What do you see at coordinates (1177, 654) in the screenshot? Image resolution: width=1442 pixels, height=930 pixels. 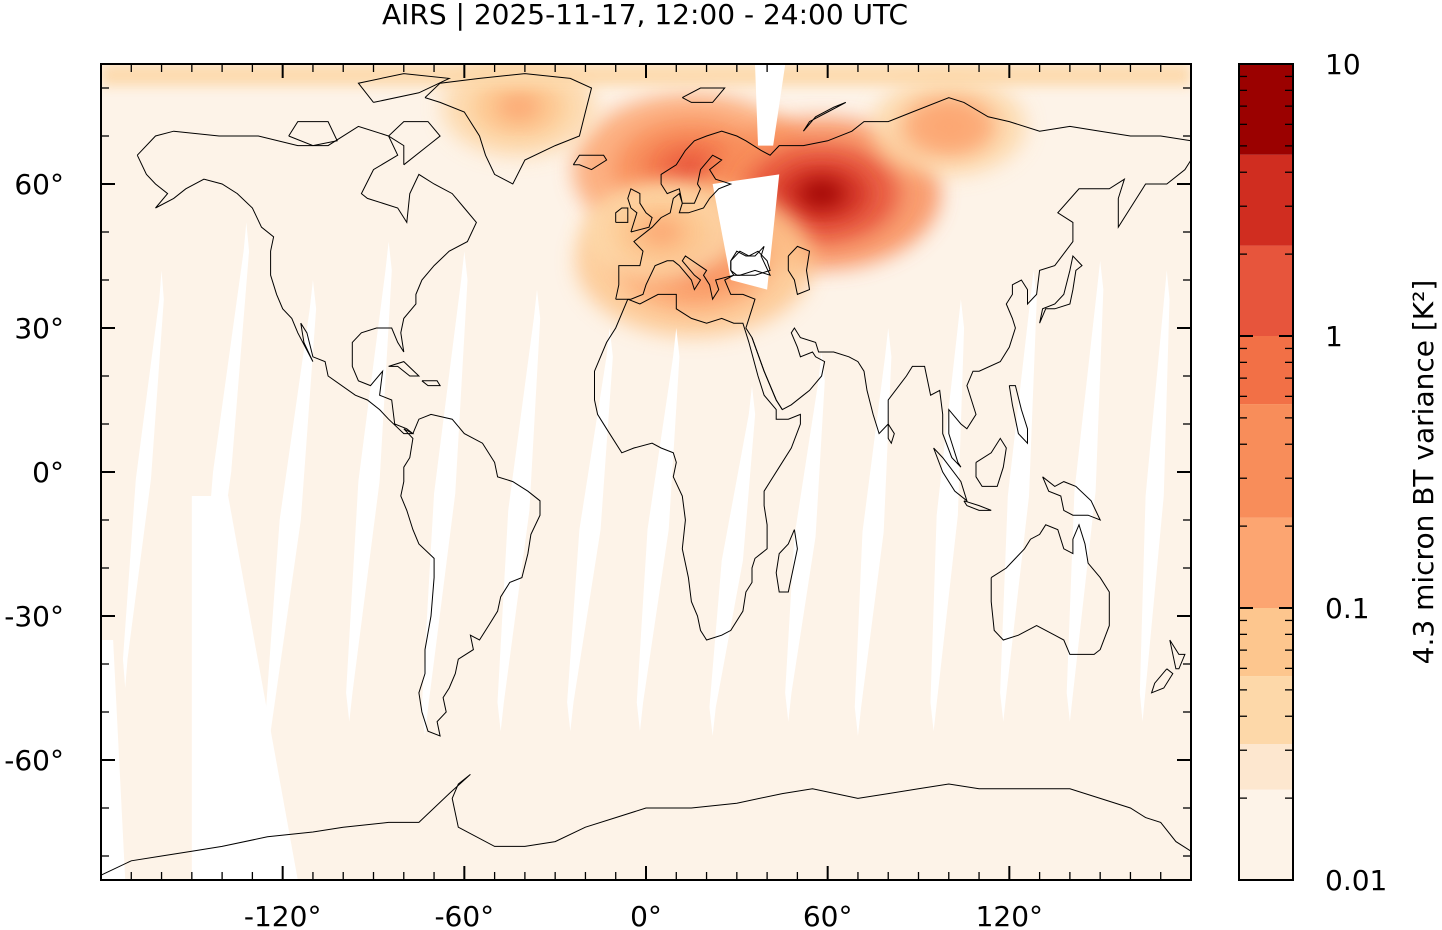 I see `coastline-new-zealand-n` at bounding box center [1177, 654].